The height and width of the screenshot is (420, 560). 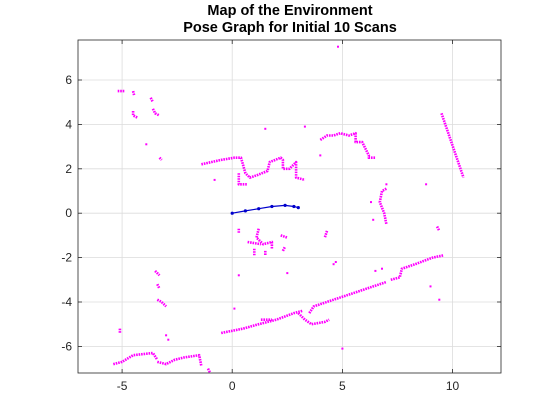 What do you see at coordinates (289, 11) in the screenshot?
I see `chart-title-line-1: Map of the Environment` at bounding box center [289, 11].